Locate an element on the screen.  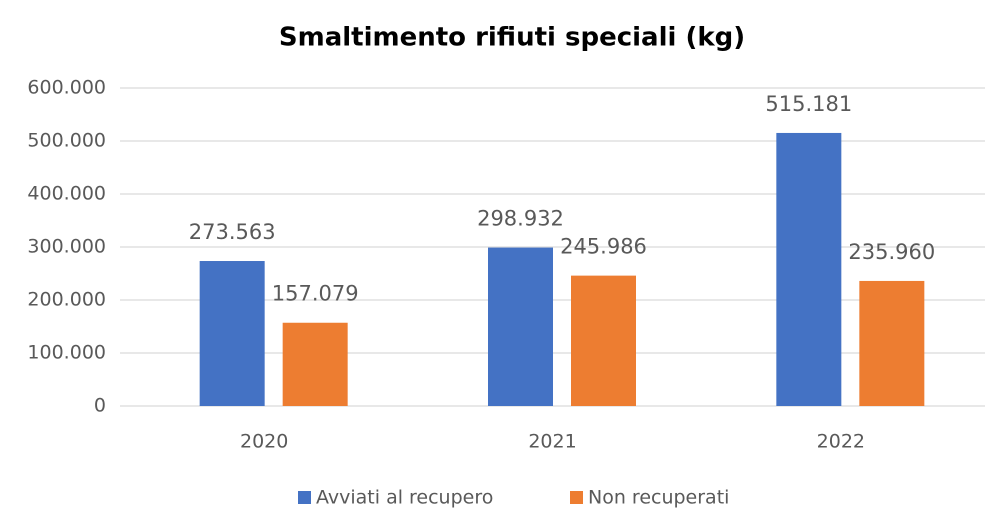
legend-label: Non recuperati is located at coordinates (658, 498).